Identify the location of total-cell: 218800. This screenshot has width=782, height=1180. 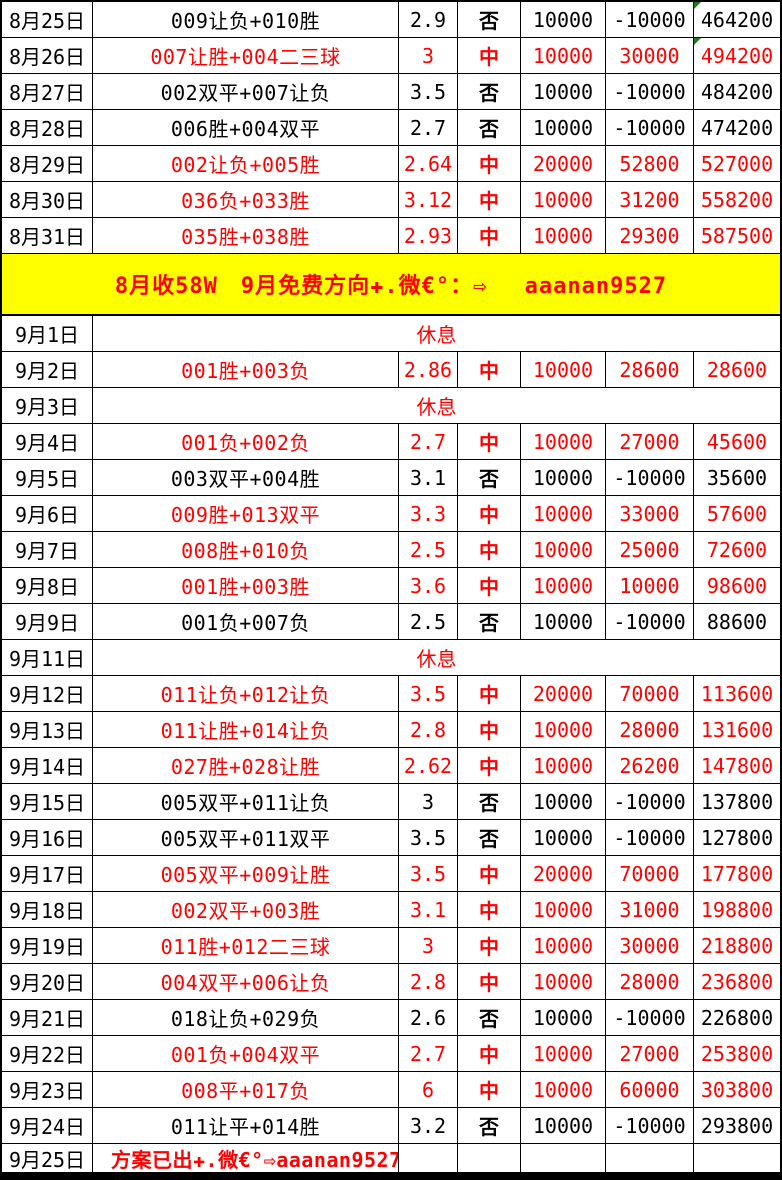
(737, 945).